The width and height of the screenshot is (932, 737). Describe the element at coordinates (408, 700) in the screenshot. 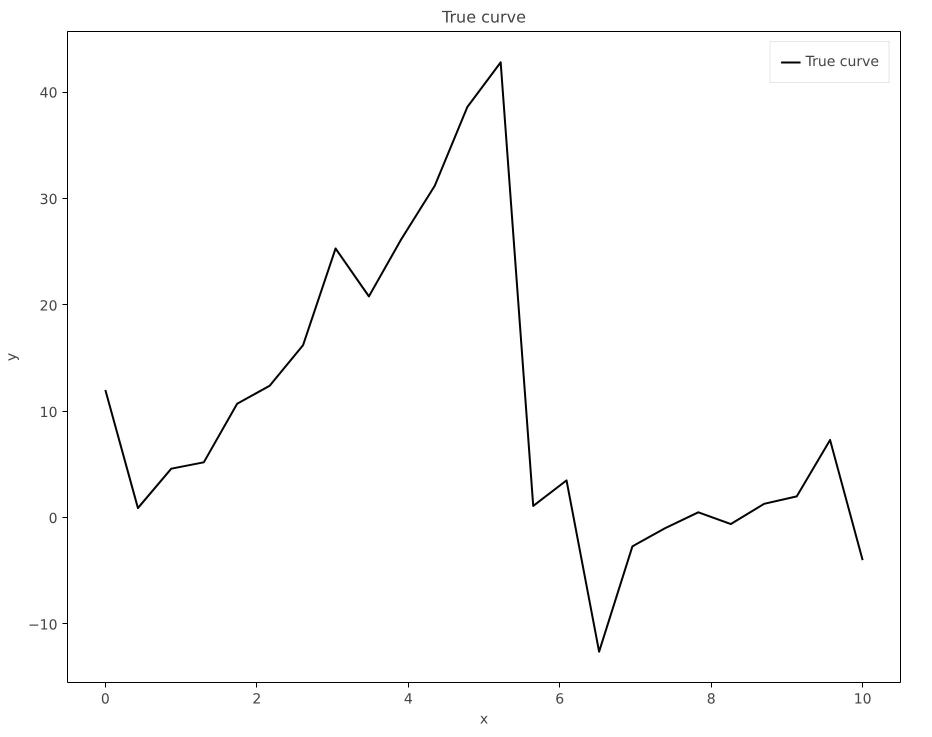

I see `x-tick-label: 4` at that location.